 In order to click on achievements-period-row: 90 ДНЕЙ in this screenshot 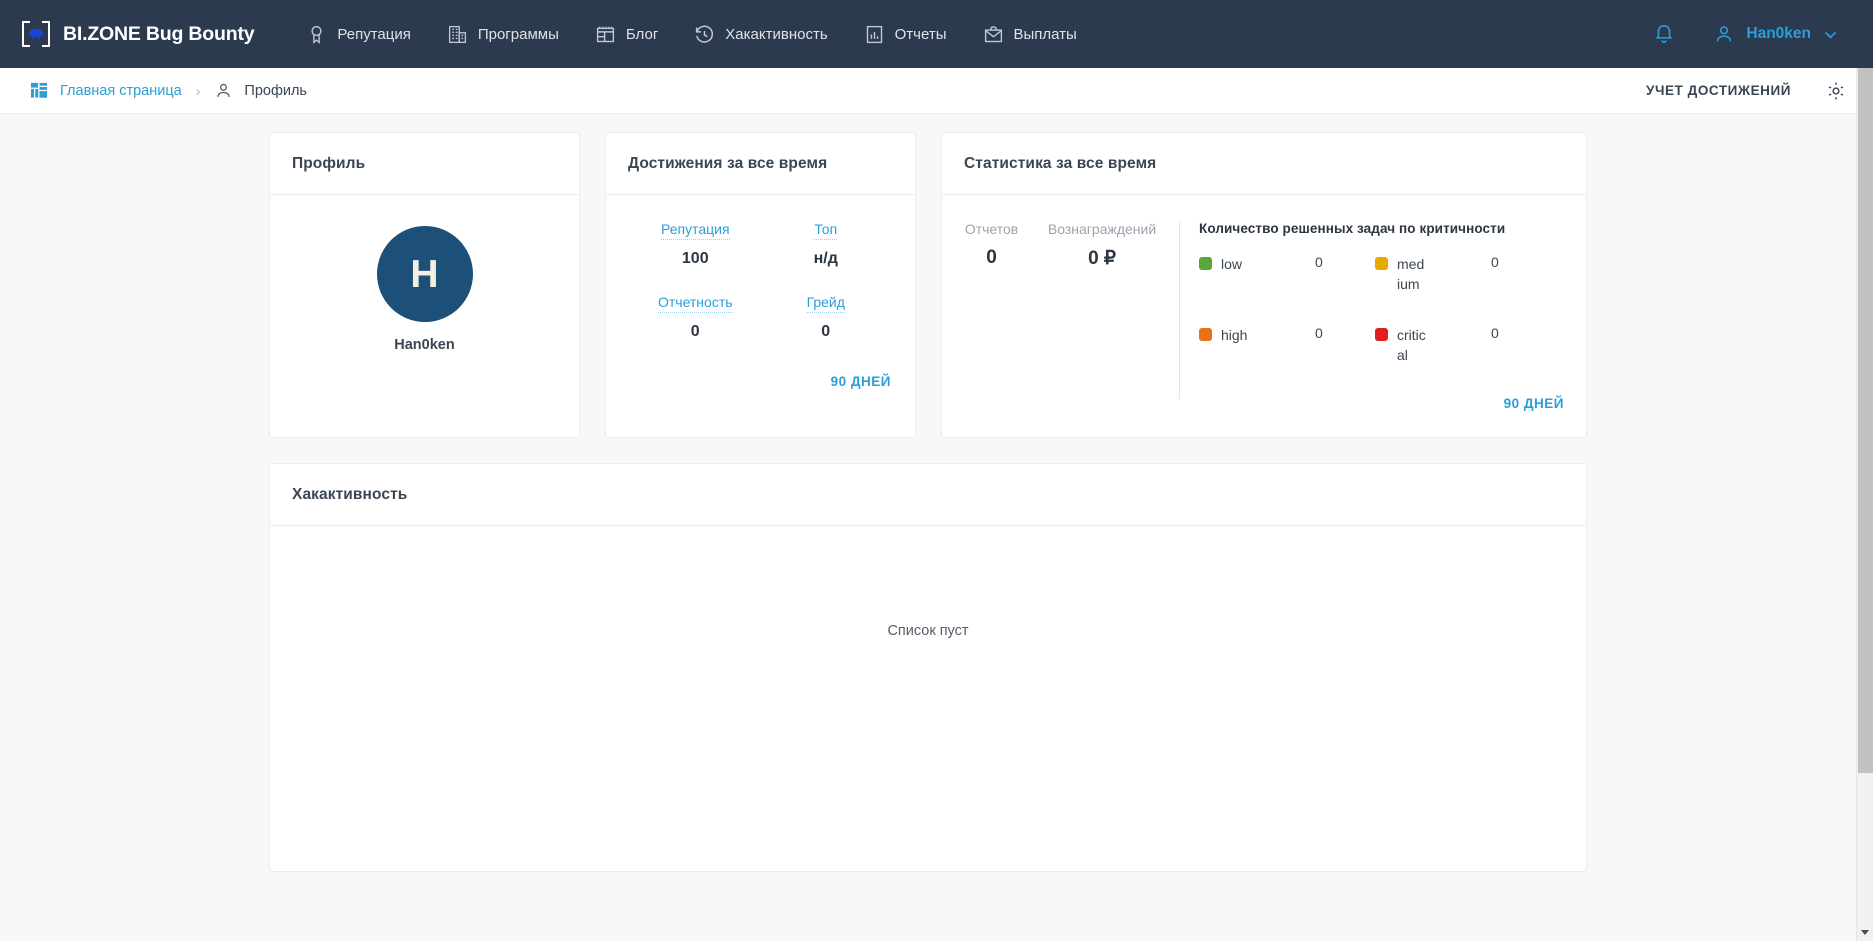, I will do `click(748, 382)`.